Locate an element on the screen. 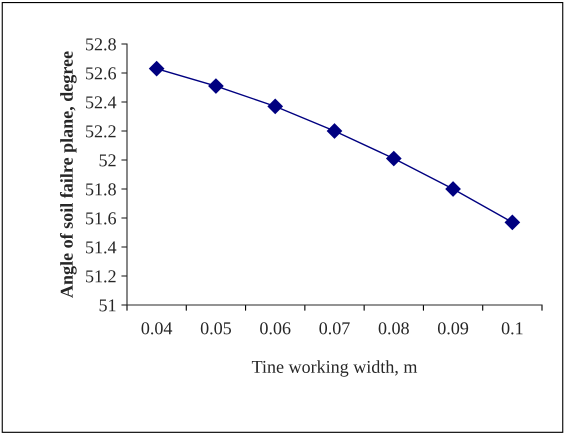  y-tick-label: 52.8 is located at coordinates (101, 44).